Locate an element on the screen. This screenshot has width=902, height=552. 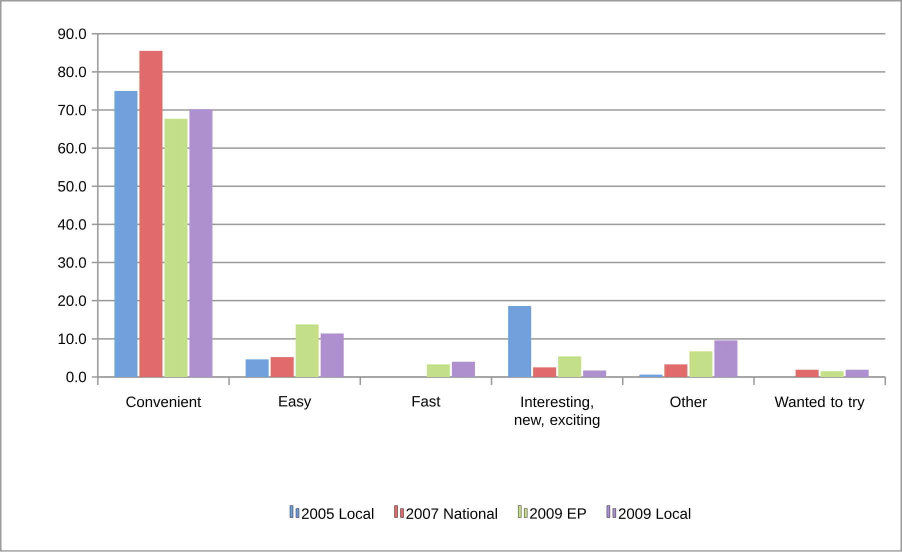
y-tick-label: 10.0 is located at coordinates (72, 339).